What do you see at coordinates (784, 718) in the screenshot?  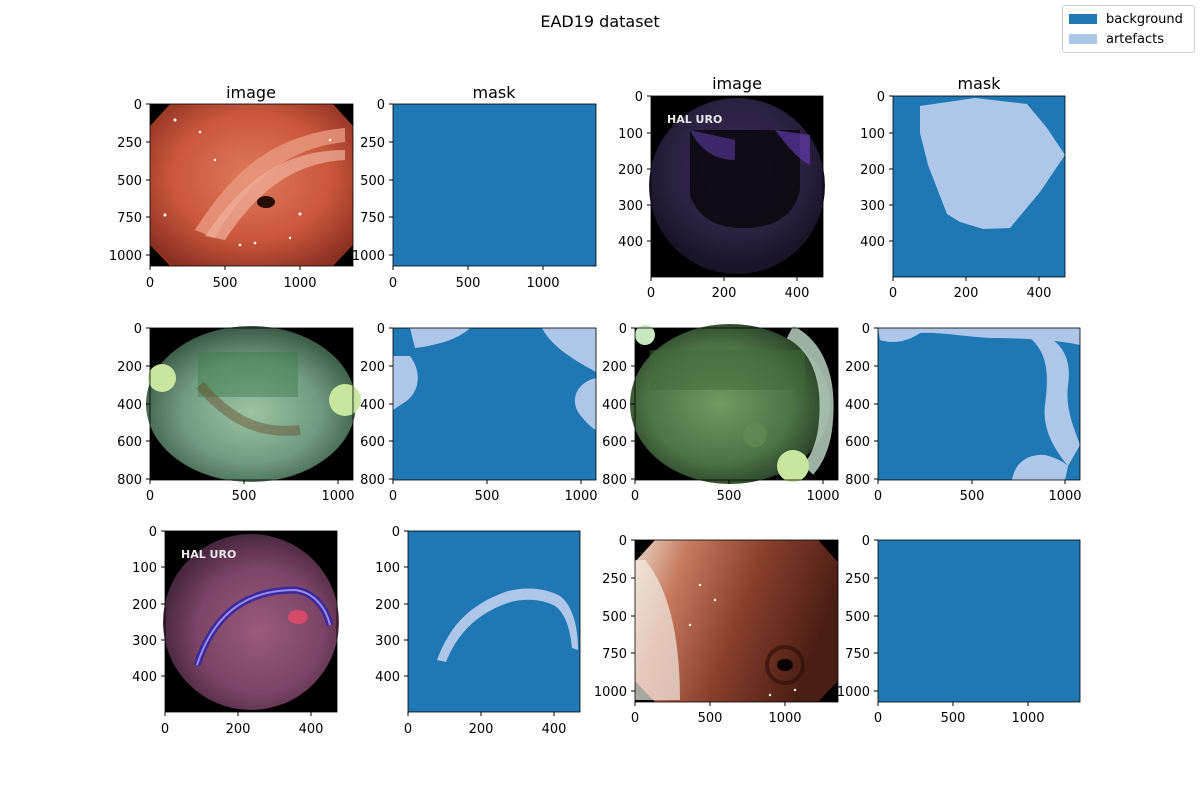 I see `panel-11-xtick-2: 1000` at bounding box center [784, 718].